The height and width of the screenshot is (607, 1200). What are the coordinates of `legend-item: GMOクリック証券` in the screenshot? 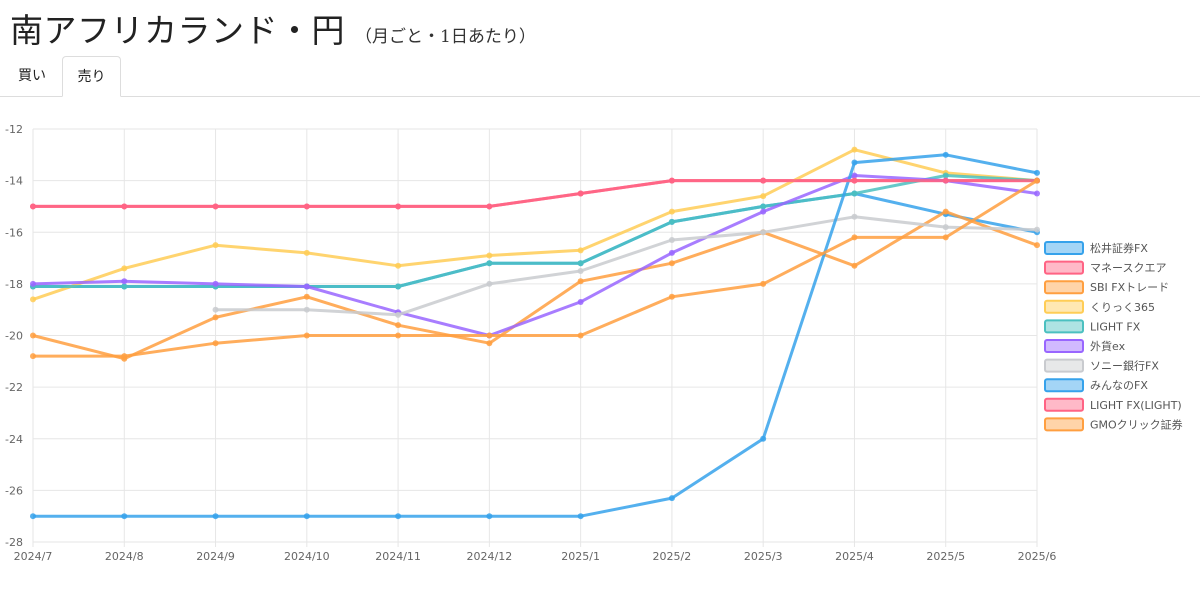 It's located at (1113, 424).